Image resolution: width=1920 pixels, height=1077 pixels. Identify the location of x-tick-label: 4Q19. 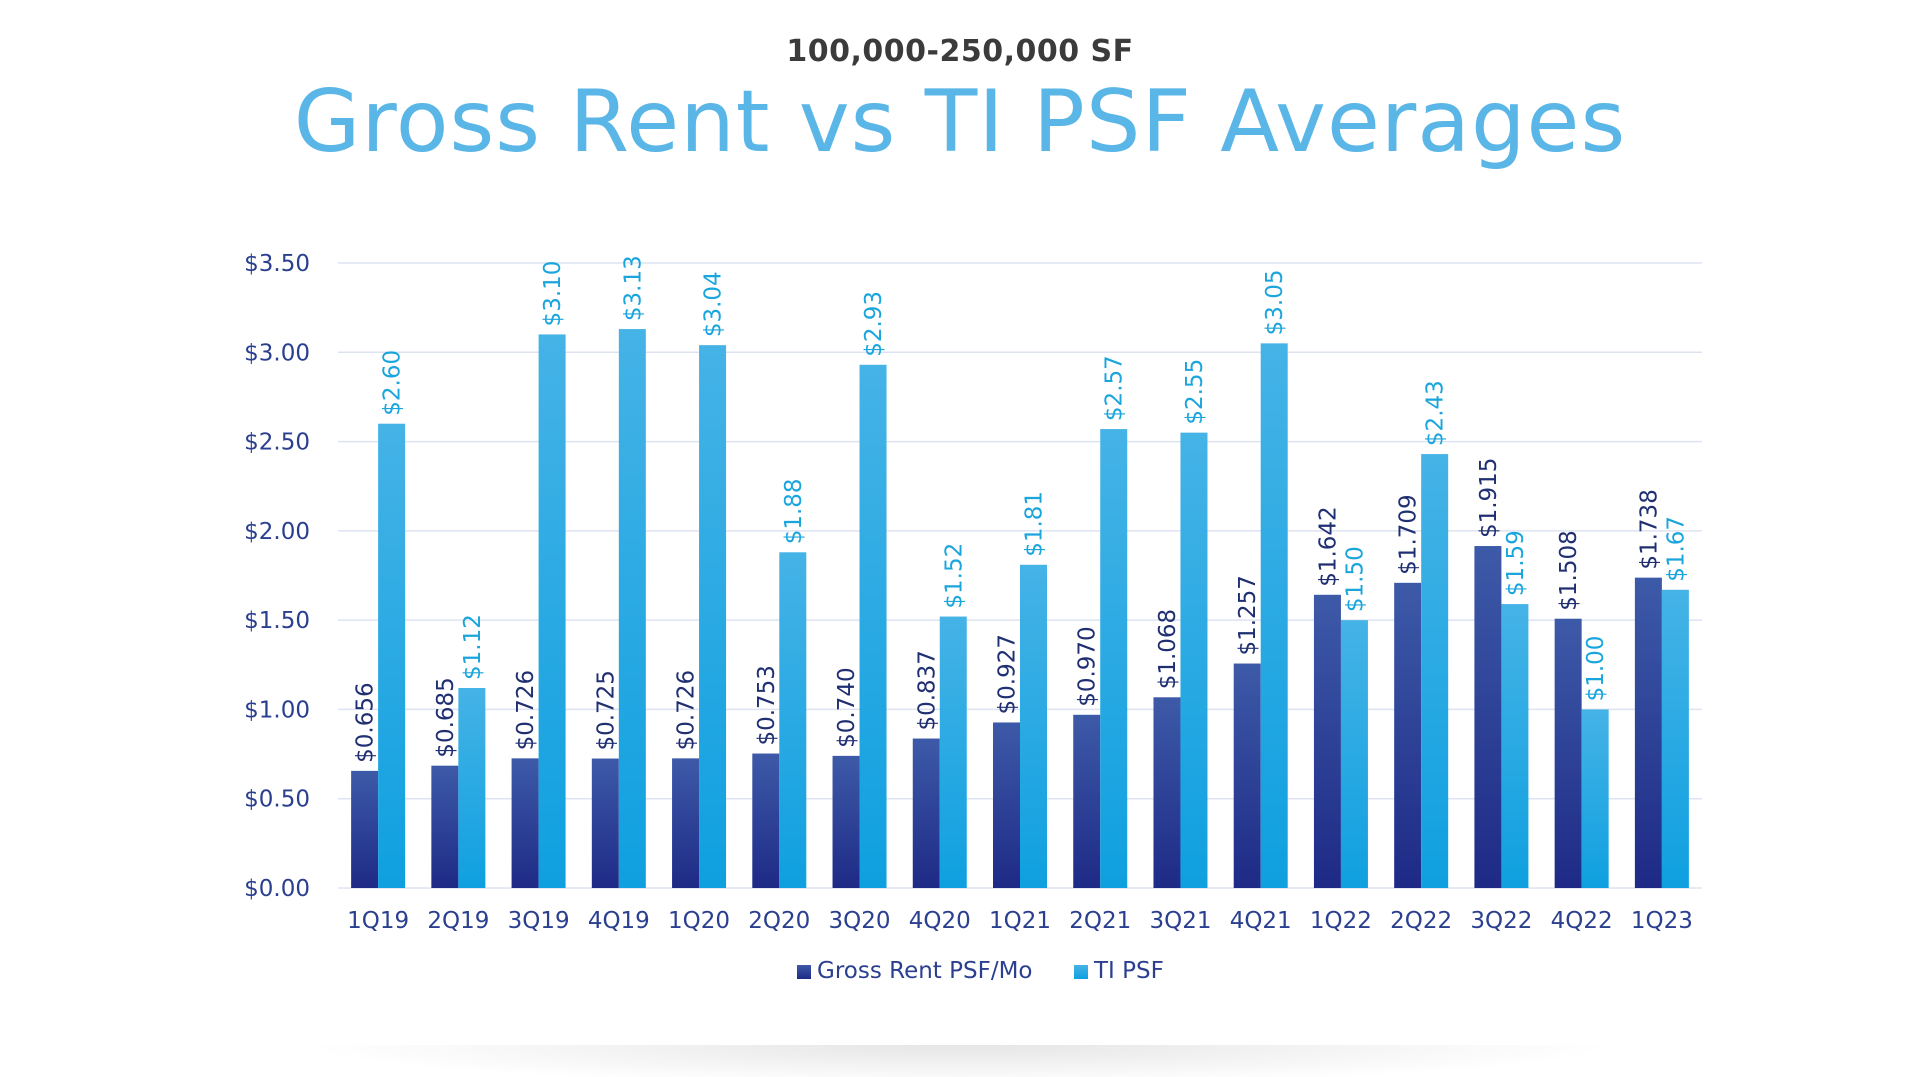
(619, 921).